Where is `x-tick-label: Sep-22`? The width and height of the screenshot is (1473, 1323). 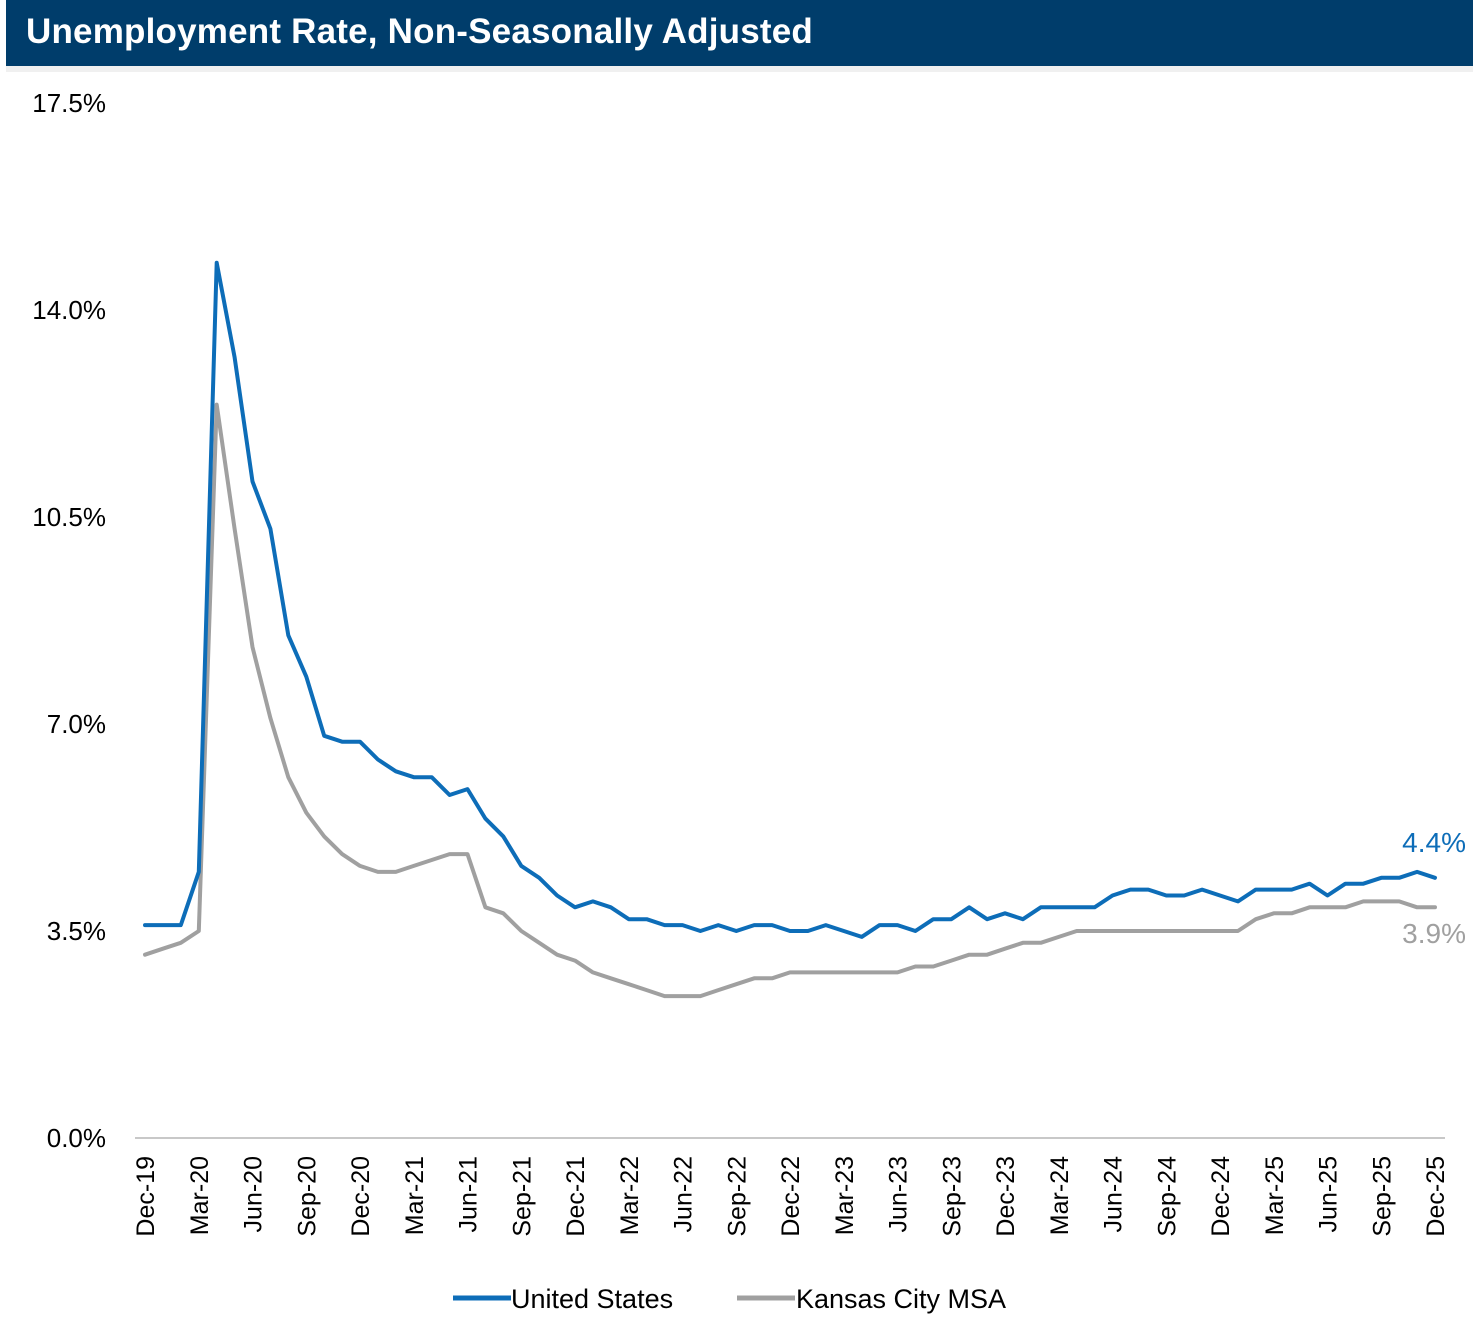
x-tick-label: Sep-22 is located at coordinates (737, 1196).